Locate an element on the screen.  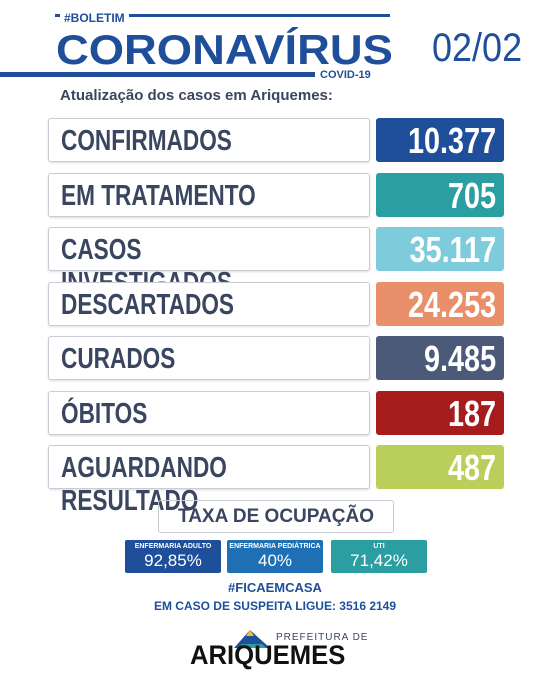
subtitle: COVID-19 is located at coordinates (345, 75).